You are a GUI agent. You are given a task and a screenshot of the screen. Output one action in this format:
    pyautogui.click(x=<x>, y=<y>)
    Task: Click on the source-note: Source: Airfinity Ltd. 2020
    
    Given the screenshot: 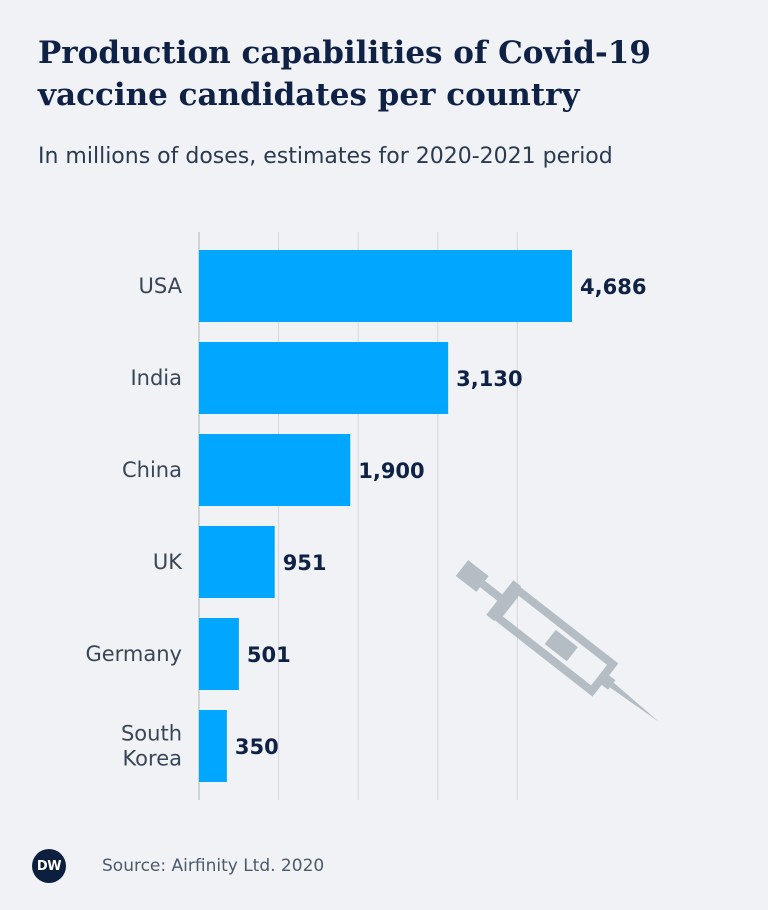 What is the action you would take?
    pyautogui.click(x=213, y=866)
    